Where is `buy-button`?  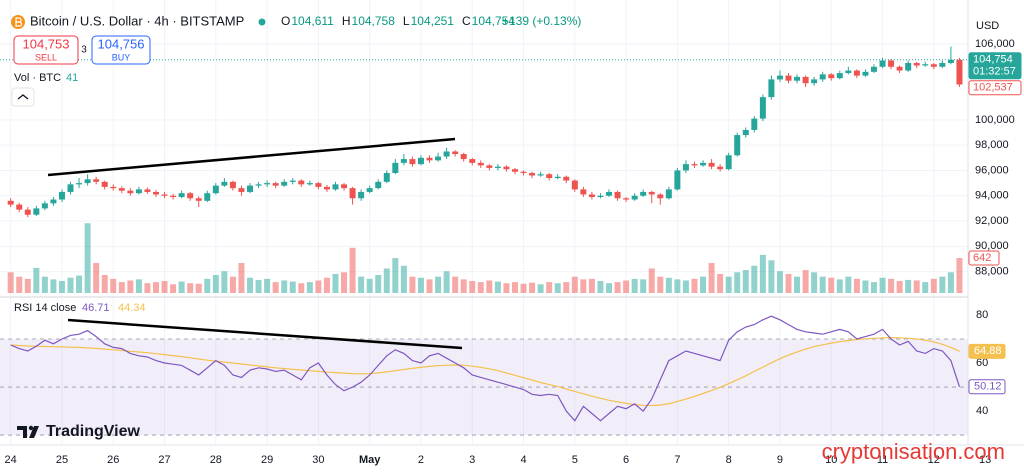
buy-button is located at coordinates (121, 50).